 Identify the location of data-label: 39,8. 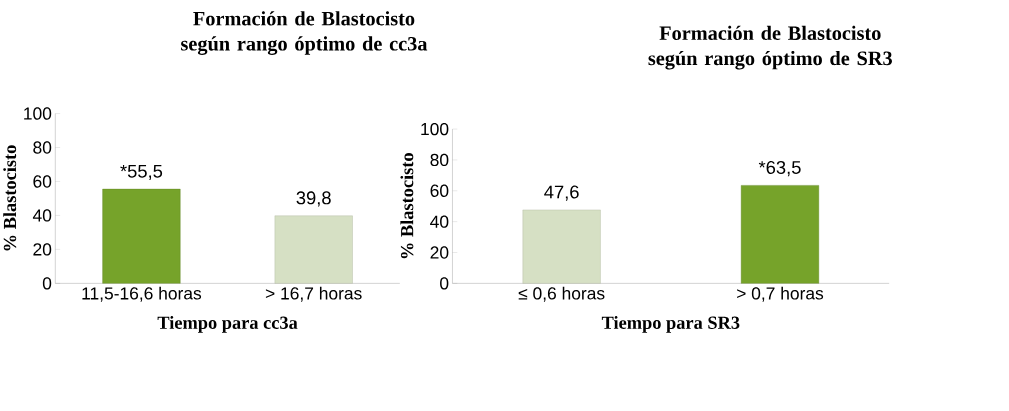
(313, 199).